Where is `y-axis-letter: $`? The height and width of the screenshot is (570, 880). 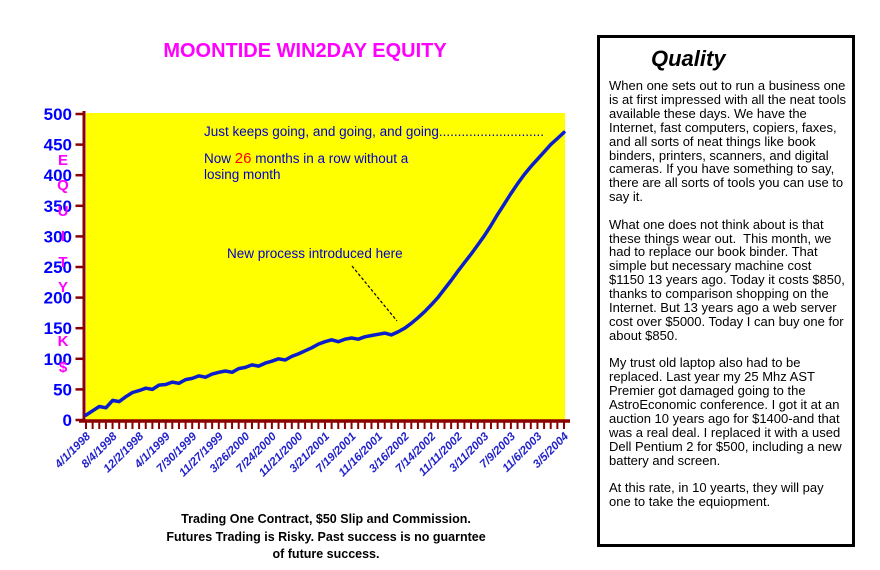
y-axis-letter: $ is located at coordinates (63, 367).